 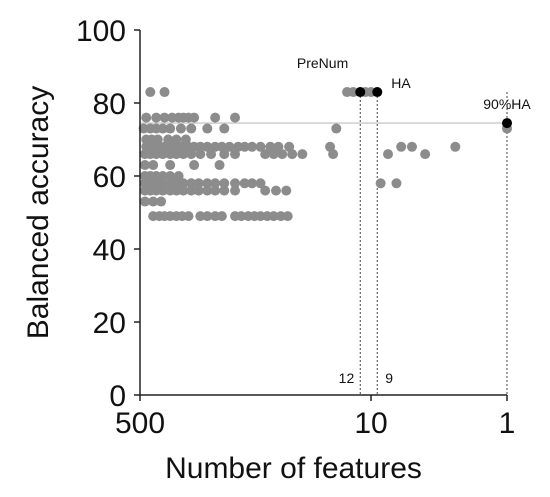 I want to click on marker-label: 9, so click(x=389, y=378).